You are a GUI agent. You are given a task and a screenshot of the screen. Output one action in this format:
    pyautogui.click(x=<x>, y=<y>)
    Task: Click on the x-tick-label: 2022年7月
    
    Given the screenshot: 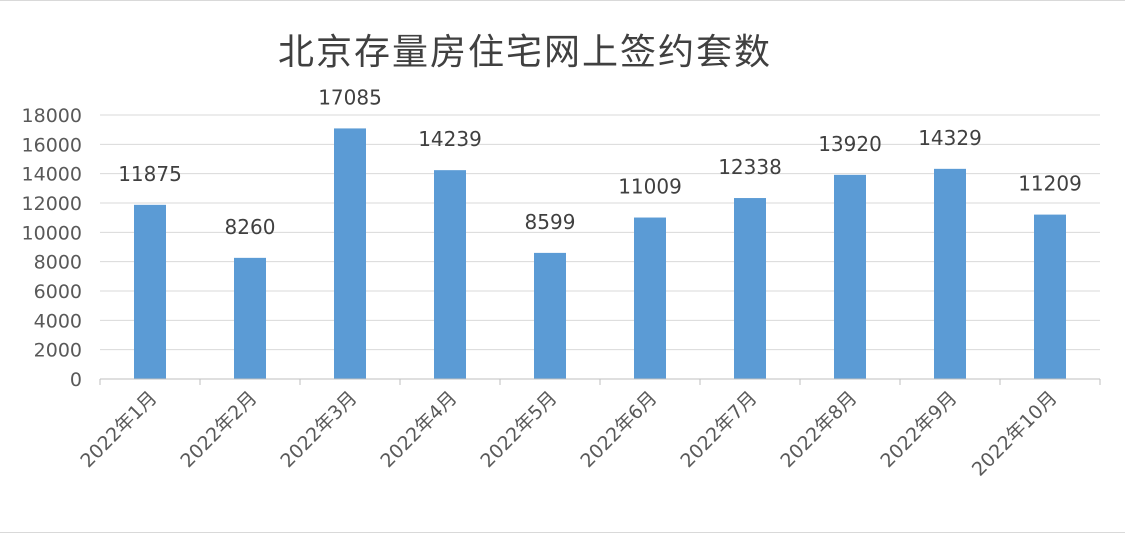 What is the action you would take?
    pyautogui.click(x=718, y=429)
    